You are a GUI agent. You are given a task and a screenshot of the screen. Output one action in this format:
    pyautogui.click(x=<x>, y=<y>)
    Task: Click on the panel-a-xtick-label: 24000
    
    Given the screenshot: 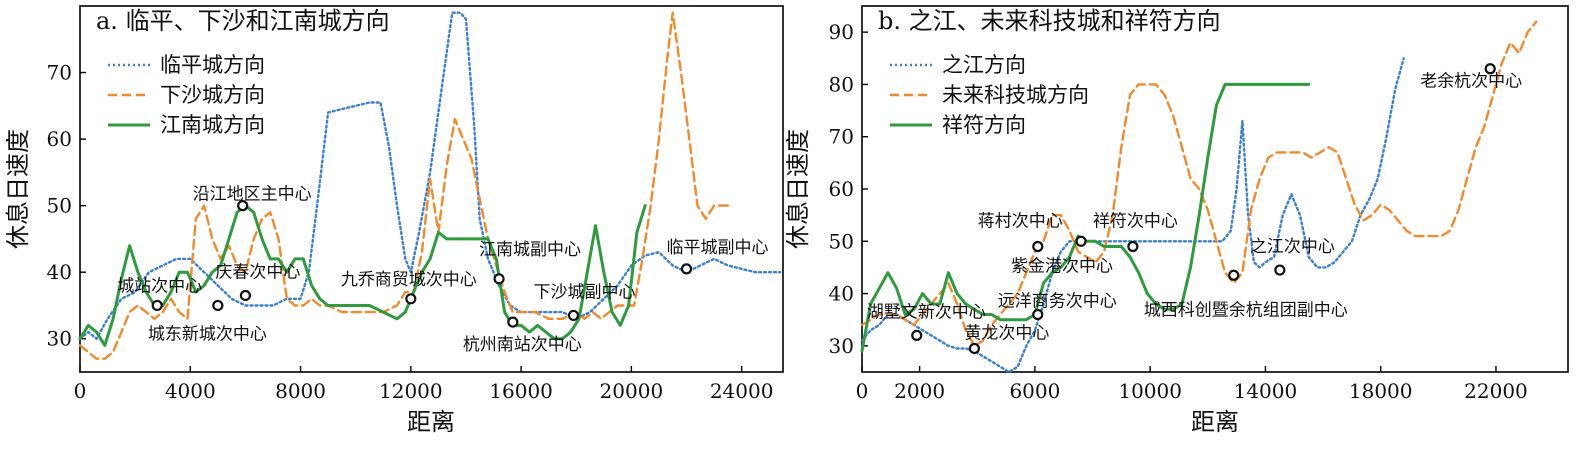 What is the action you would take?
    pyautogui.click(x=742, y=391)
    